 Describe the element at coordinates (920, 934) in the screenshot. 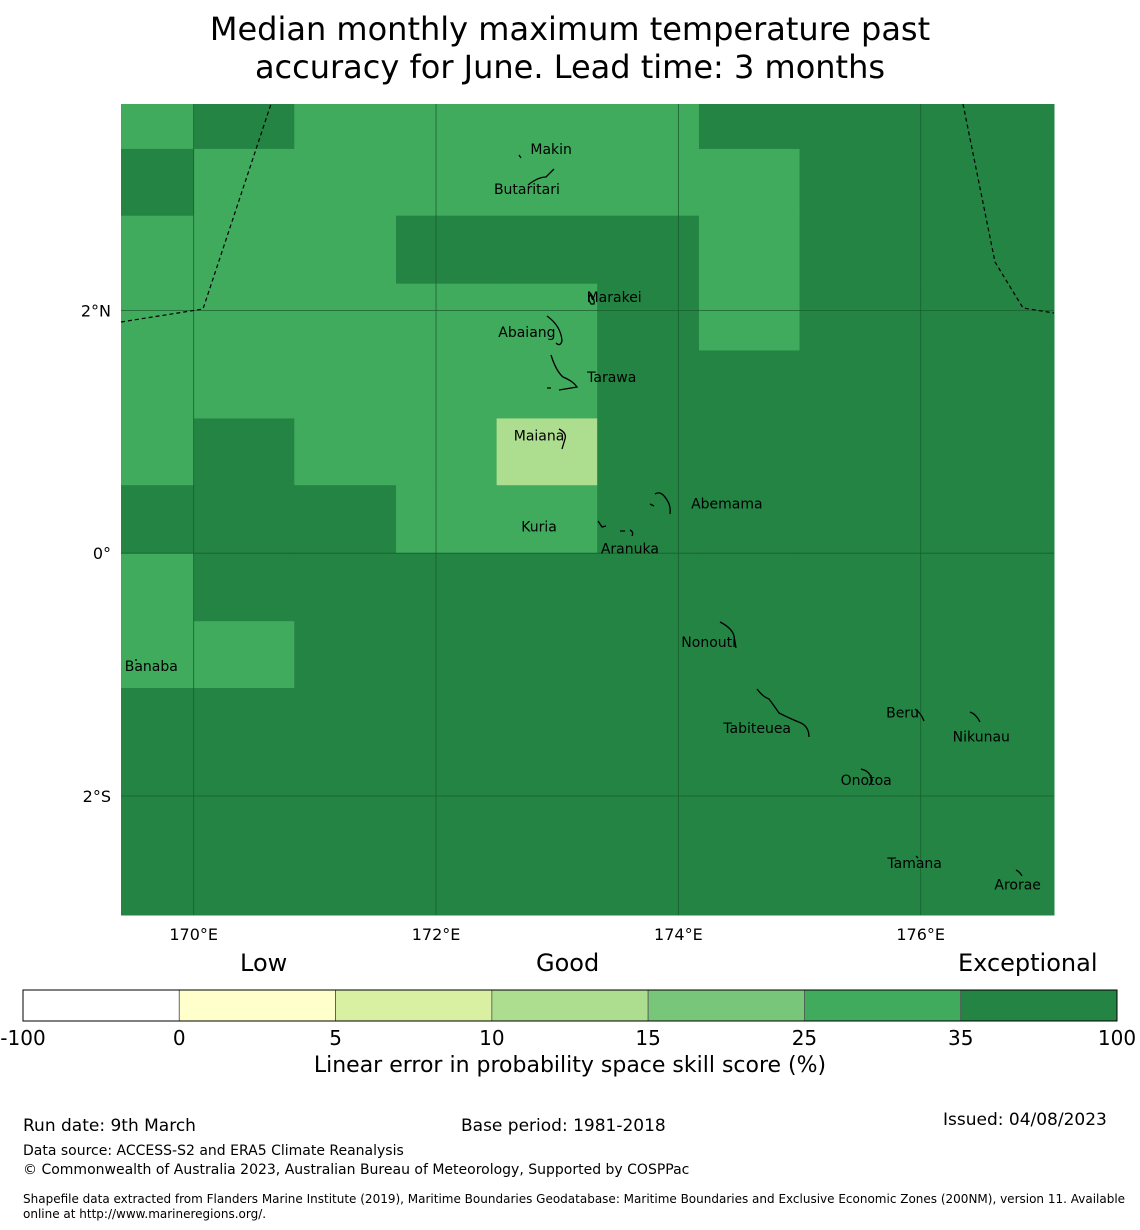

I see `lon-tick-label: 176°E` at that location.